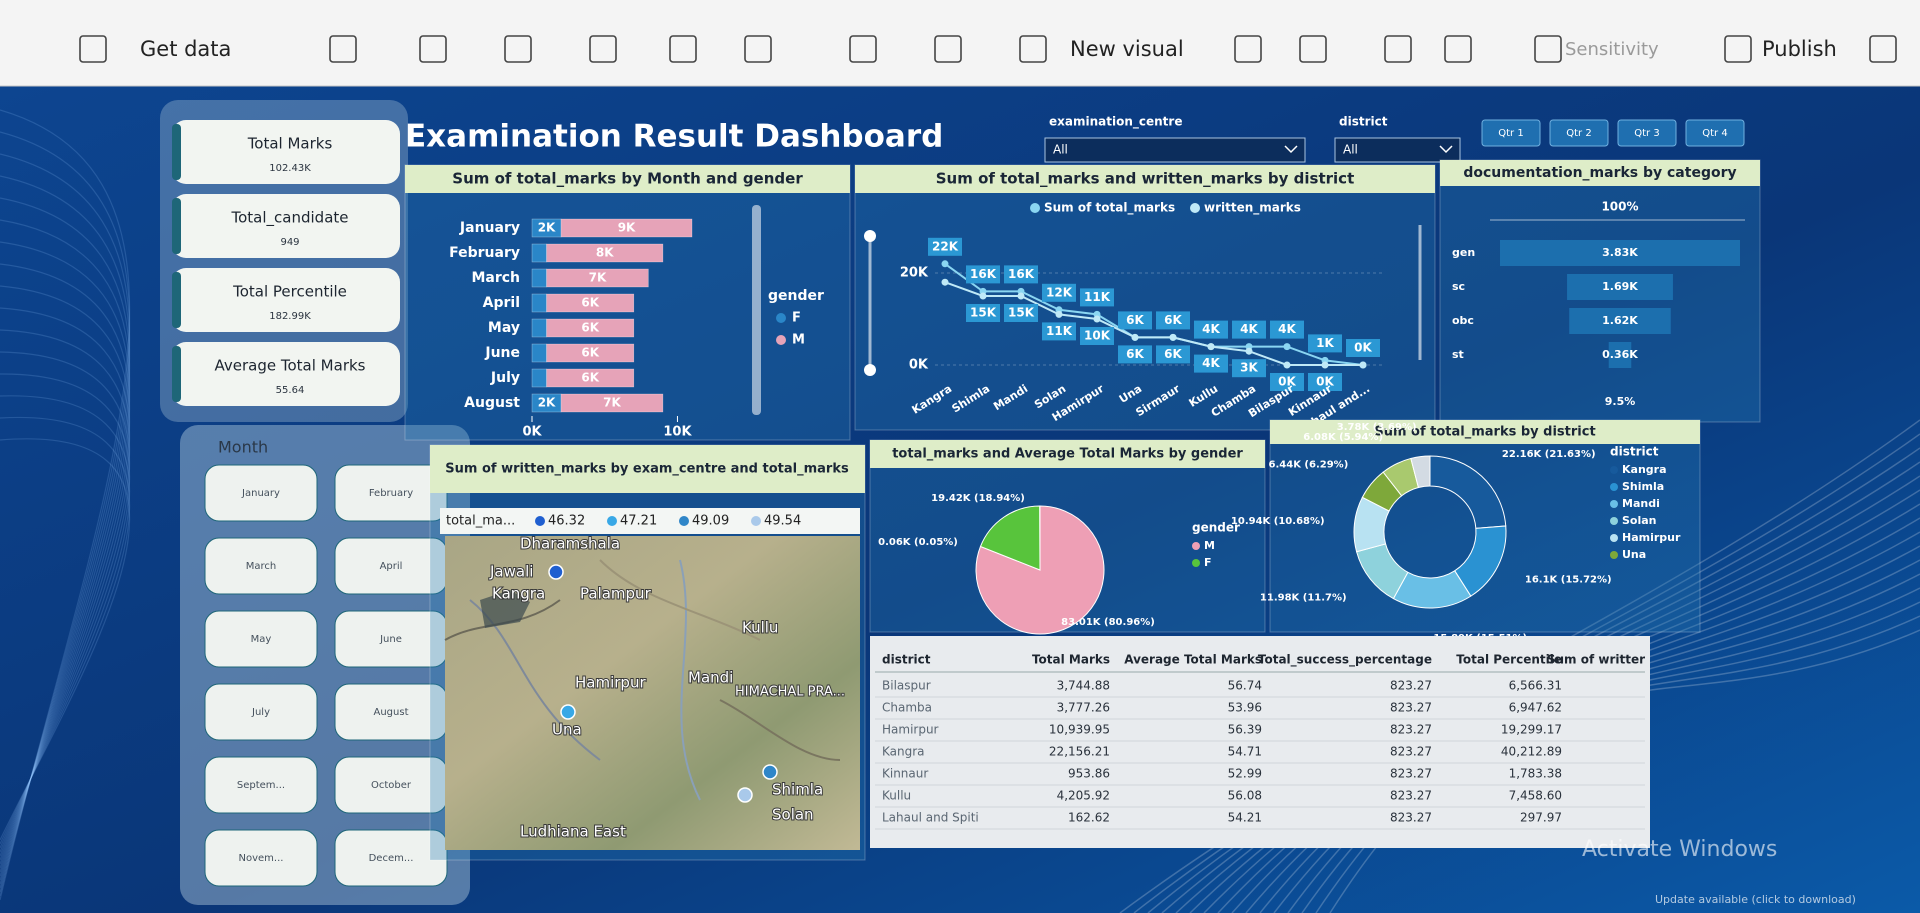 The width and height of the screenshot is (1920, 913). I want to click on quarter-button-label: Qtr 4, so click(1714, 133).